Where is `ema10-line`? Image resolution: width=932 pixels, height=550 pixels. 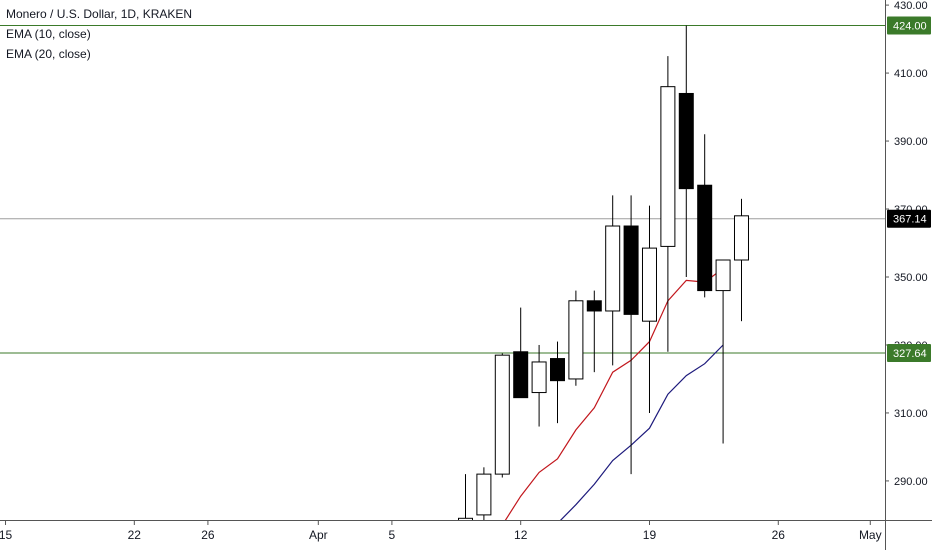 ema10-line is located at coordinates (613, 397).